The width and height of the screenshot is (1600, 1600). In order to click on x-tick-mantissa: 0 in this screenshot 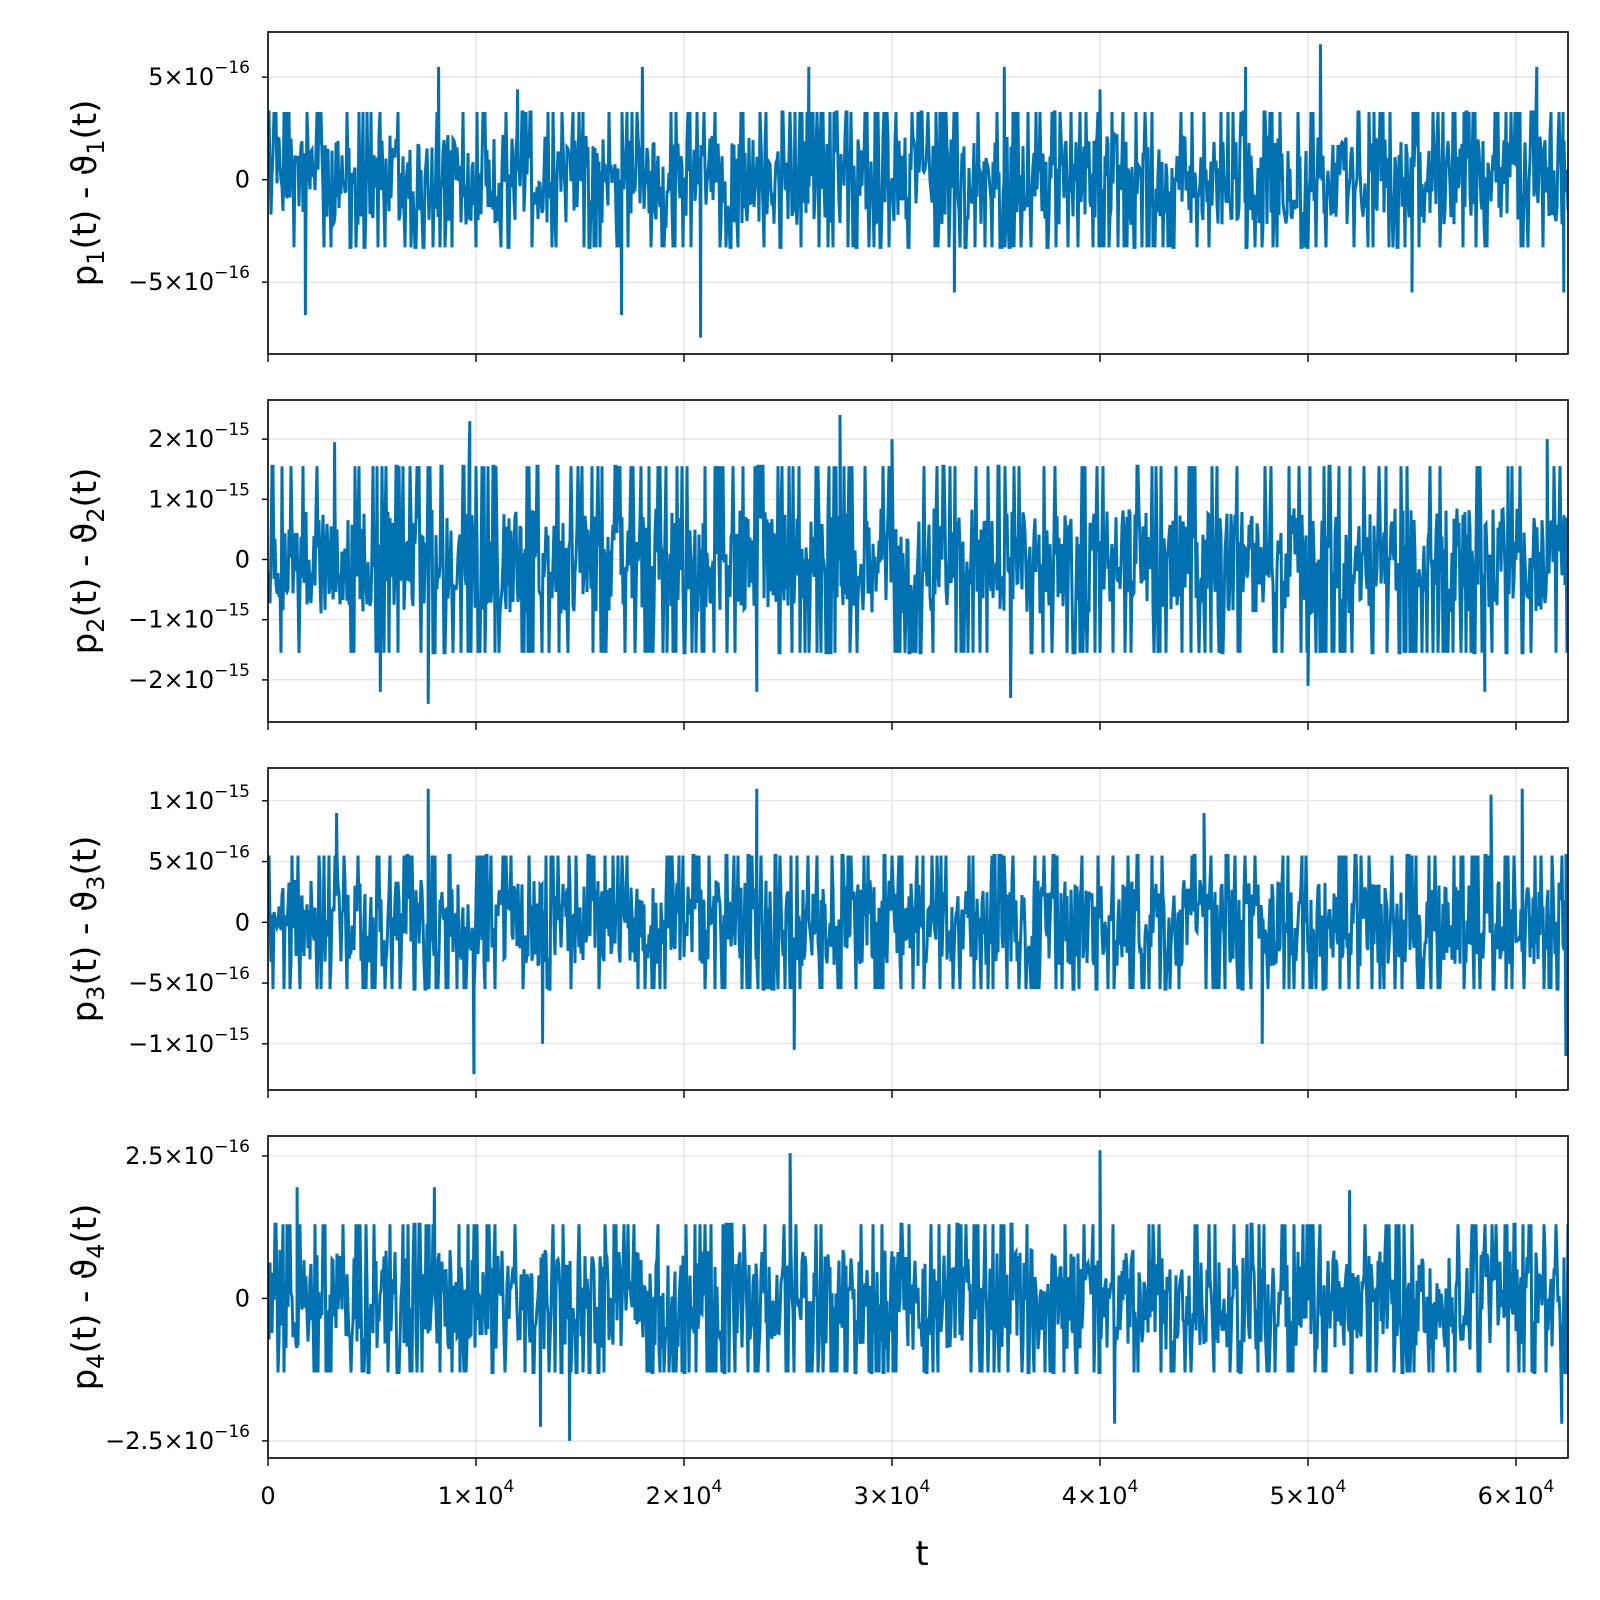, I will do `click(267, 1496)`.